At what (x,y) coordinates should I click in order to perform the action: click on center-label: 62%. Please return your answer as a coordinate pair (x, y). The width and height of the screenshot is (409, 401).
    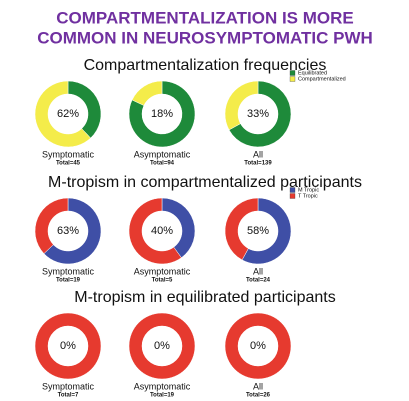
    Looking at the image, I should click on (68, 114).